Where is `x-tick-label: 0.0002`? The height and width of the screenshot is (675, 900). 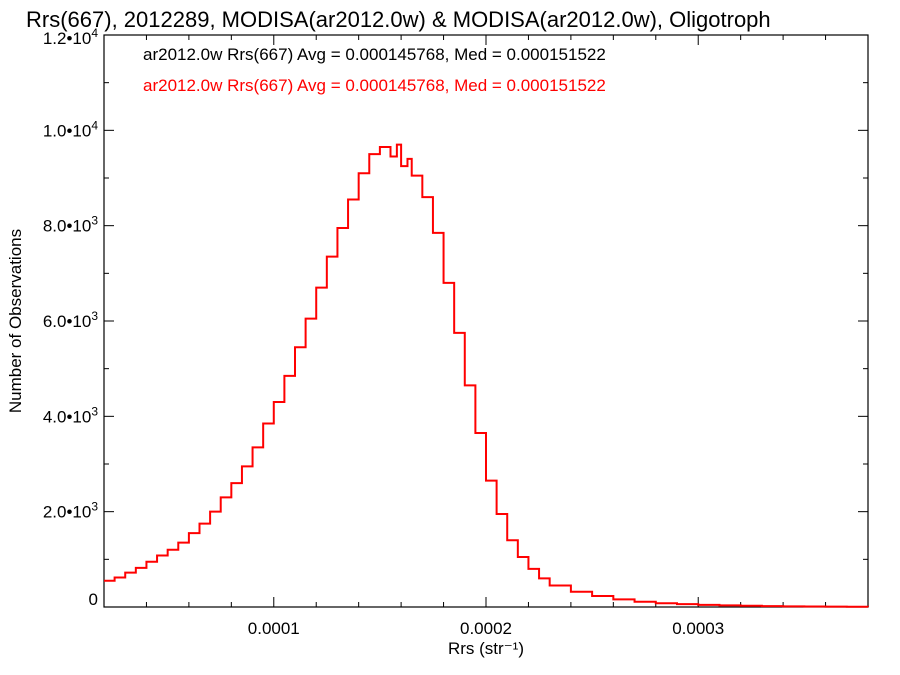 x-tick-label: 0.0002 is located at coordinates (486, 628).